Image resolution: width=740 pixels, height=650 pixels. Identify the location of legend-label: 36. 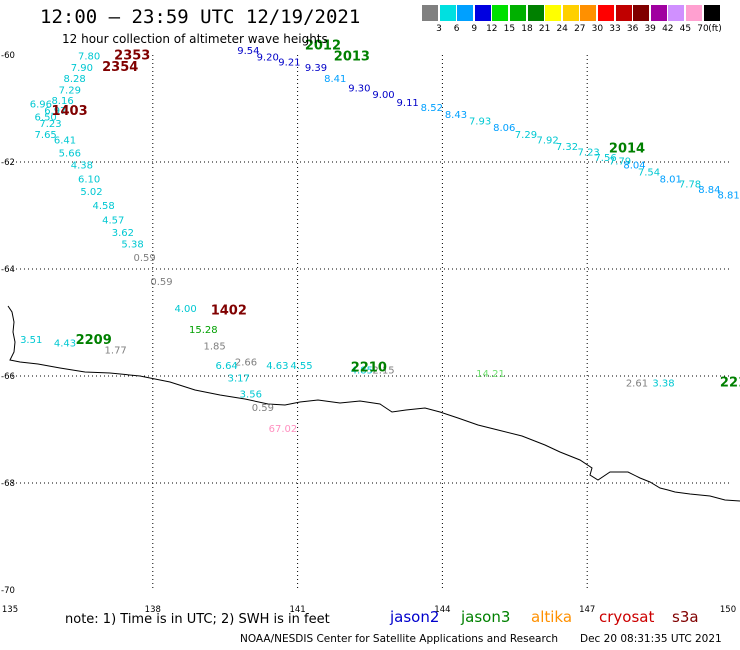
(632, 29).